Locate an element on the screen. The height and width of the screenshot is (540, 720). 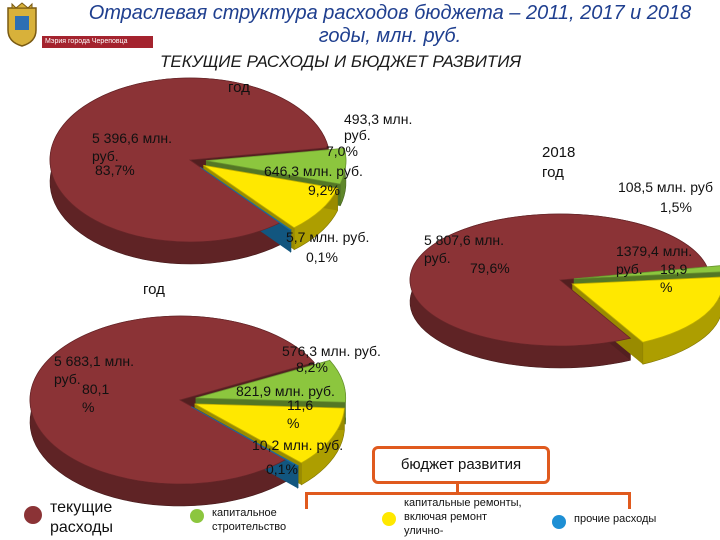
pie-2-share-construction: 11,6% is located at coordinates (300, 414).